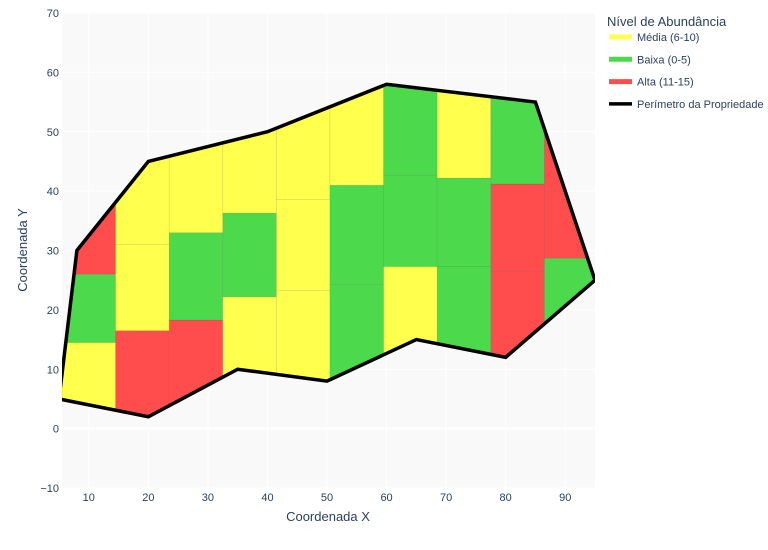 The image size is (768, 550). What do you see at coordinates (667, 21) in the screenshot?
I see `legend-title: Nível de Abundância` at bounding box center [667, 21].